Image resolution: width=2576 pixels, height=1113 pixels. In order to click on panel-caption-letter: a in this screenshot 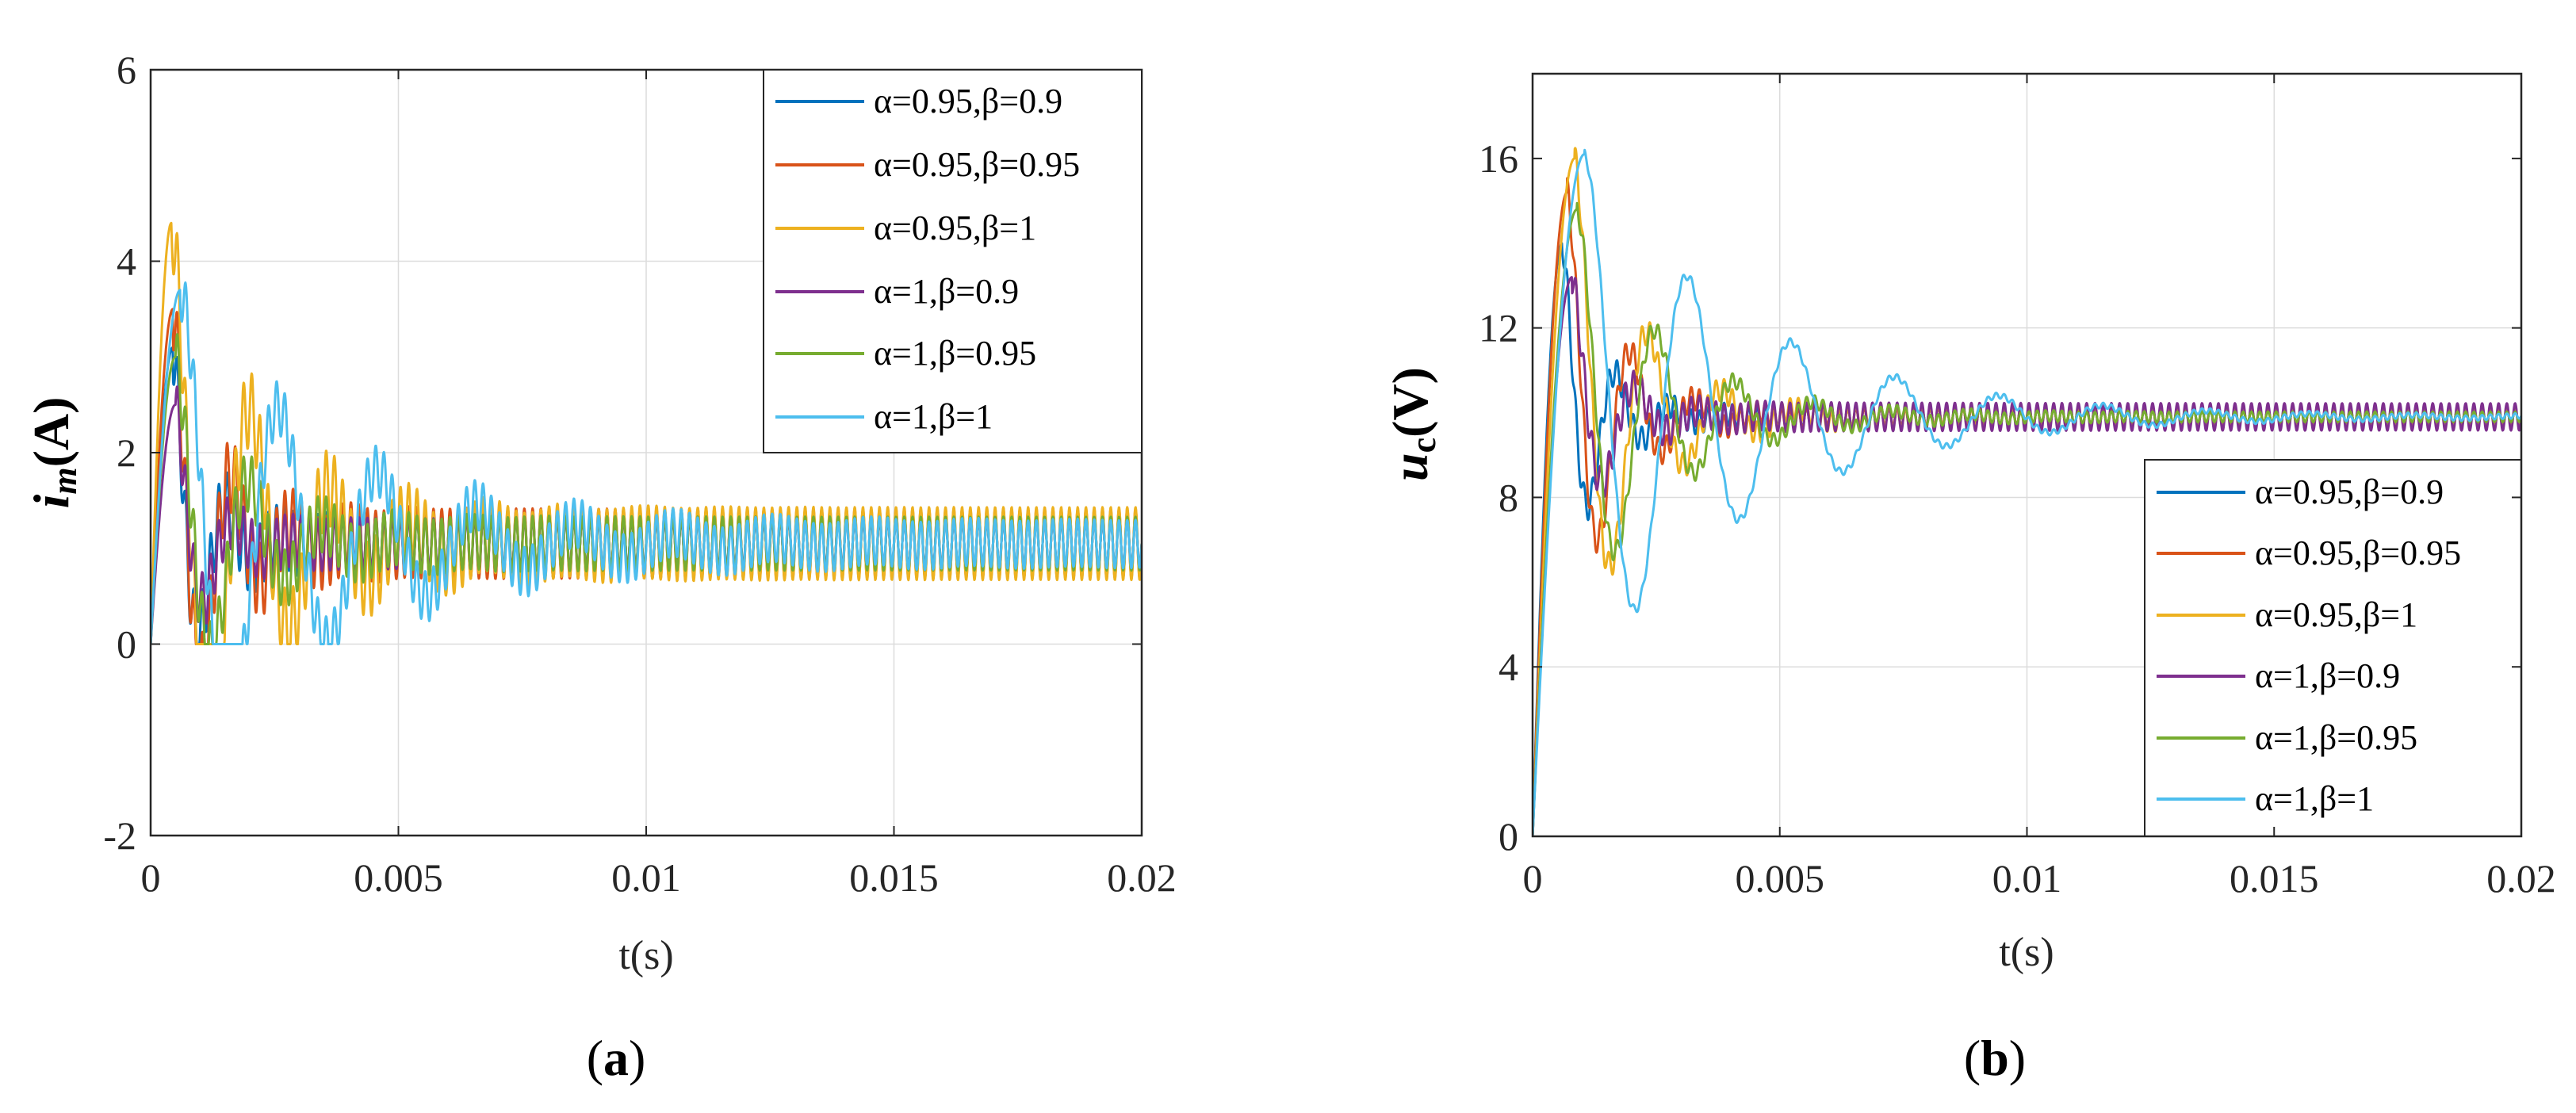, I will do `click(616, 1058)`.